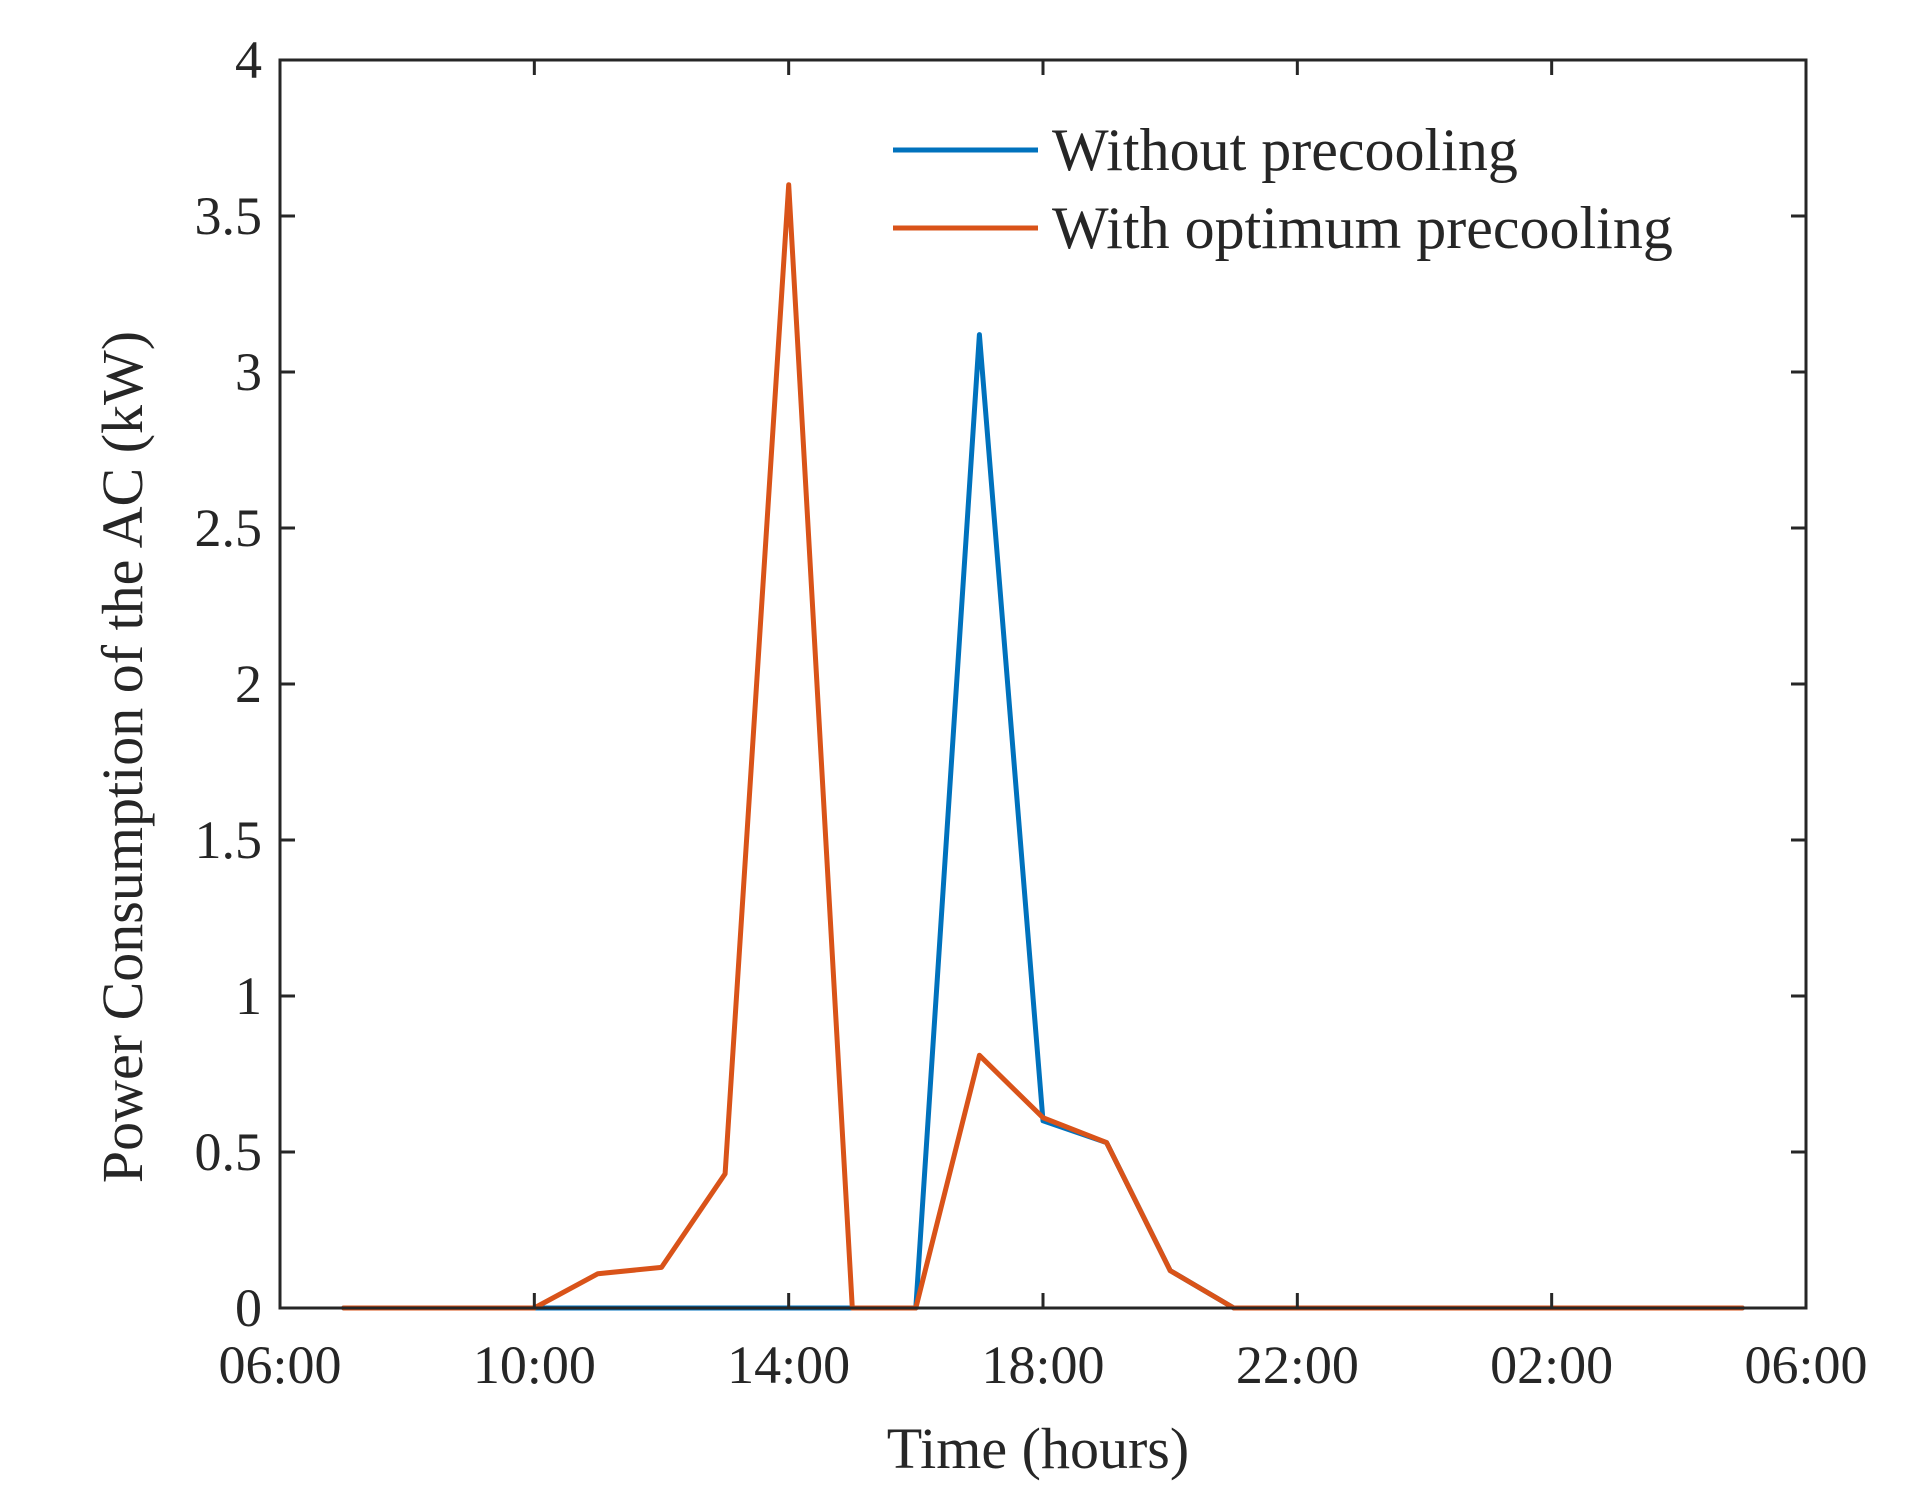 The image size is (1916, 1502). What do you see at coordinates (788, 1365) in the screenshot?
I see `x-tick-label: 14:00` at bounding box center [788, 1365].